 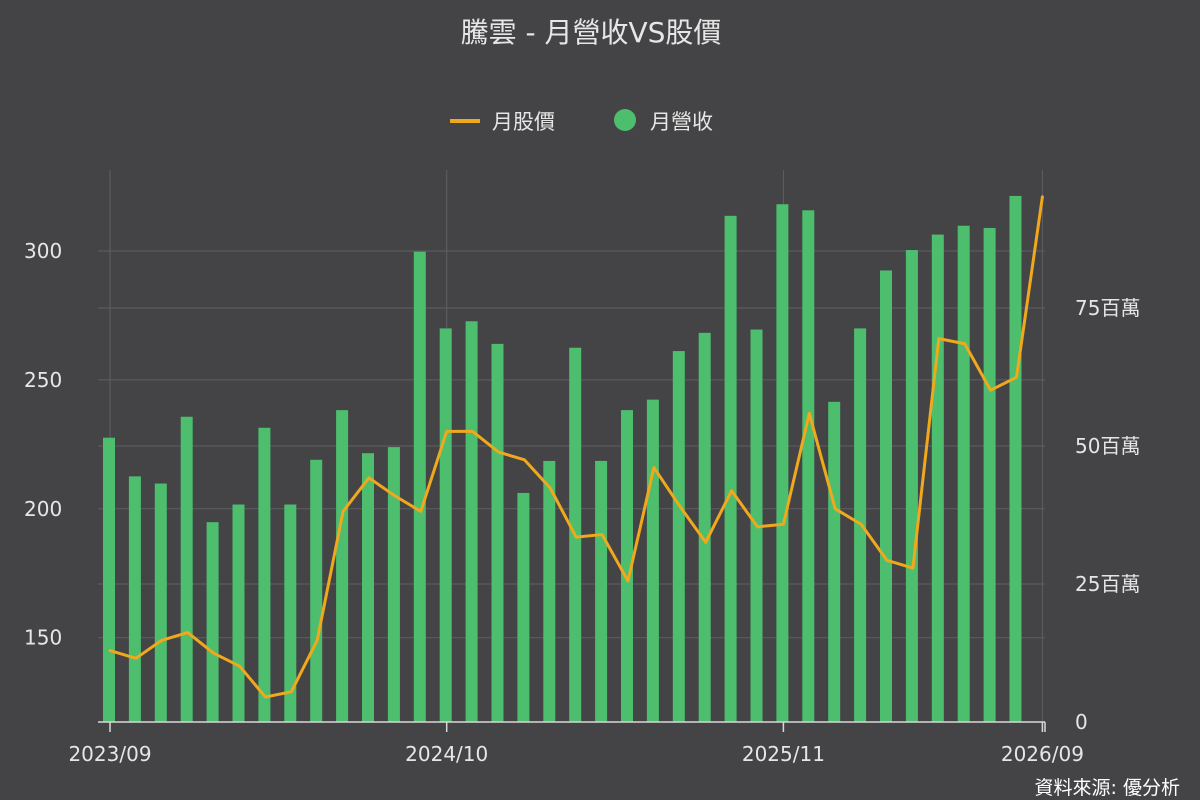 I want to click on source-credit: 資料來源: 優分析, so click(x=1107, y=788).